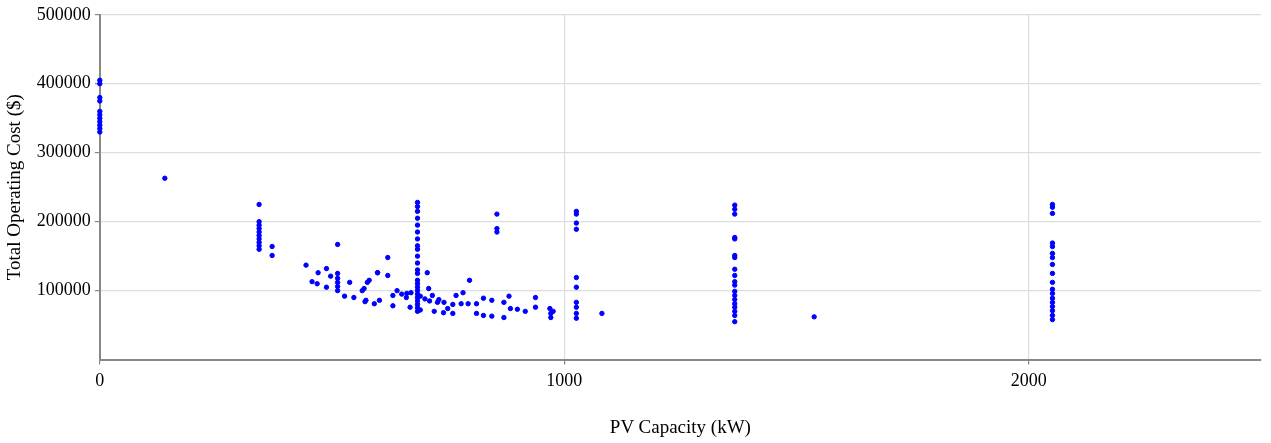 The height and width of the screenshot is (443, 1271). What do you see at coordinates (63, 220) in the screenshot?
I see `y-tick-label: 200000` at bounding box center [63, 220].